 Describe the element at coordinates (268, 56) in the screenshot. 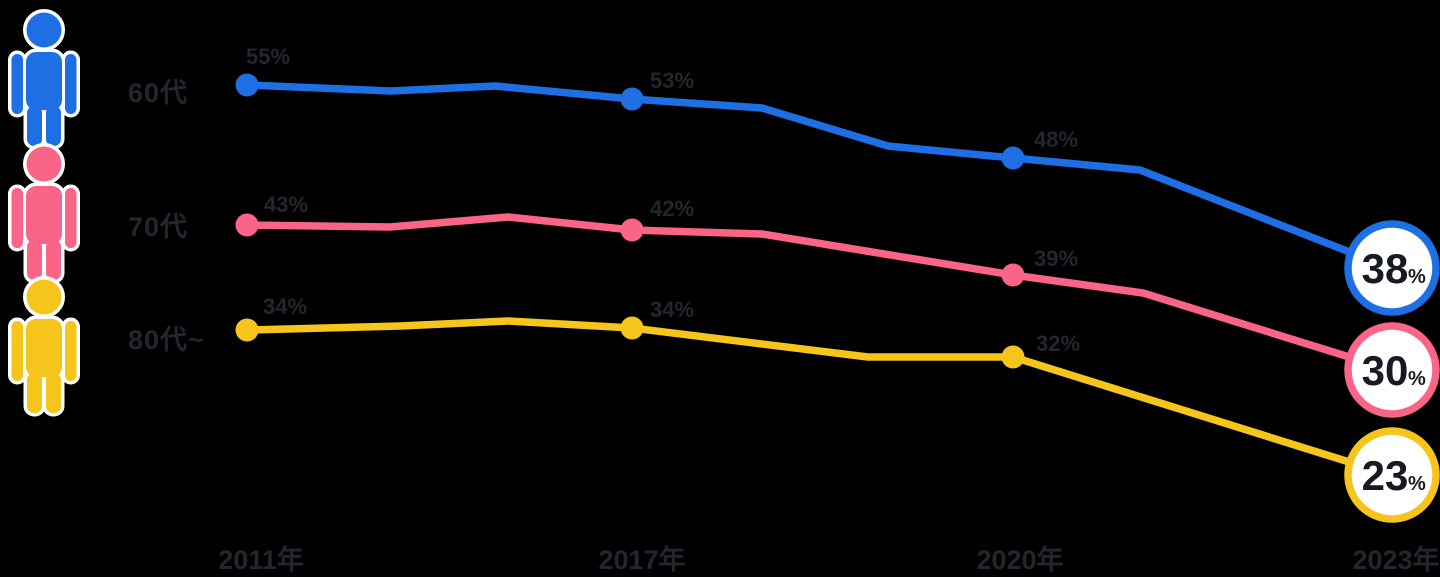

I see `value-label: 55%` at that location.